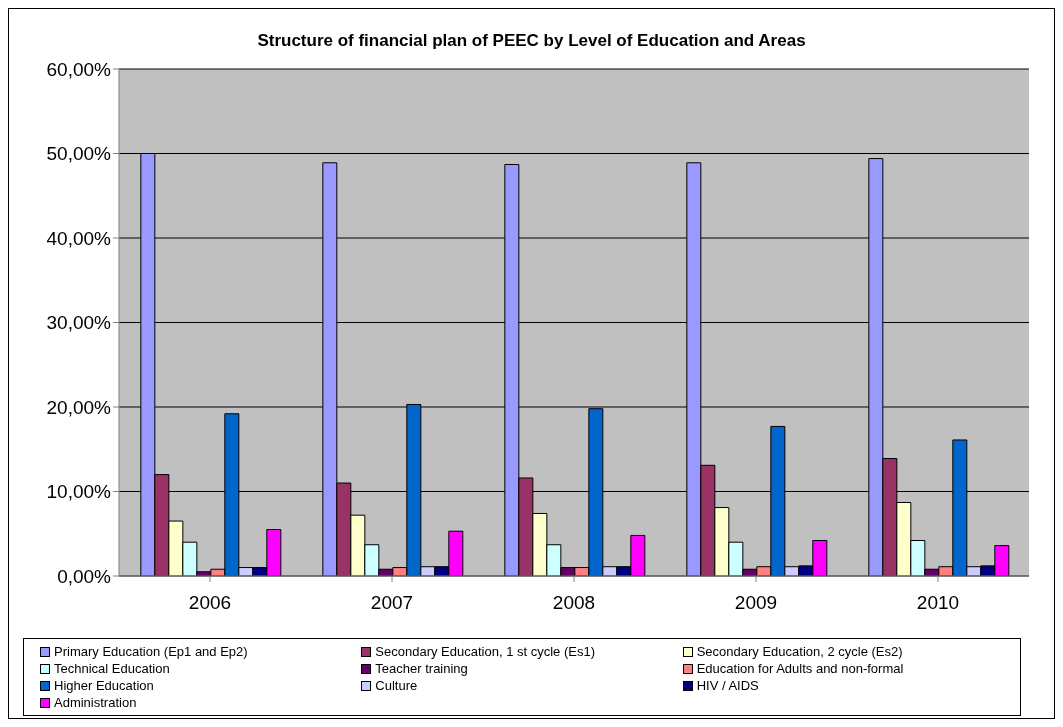  What do you see at coordinates (79, 323) in the screenshot?
I see `y-tick-label: 30,00%` at bounding box center [79, 323].